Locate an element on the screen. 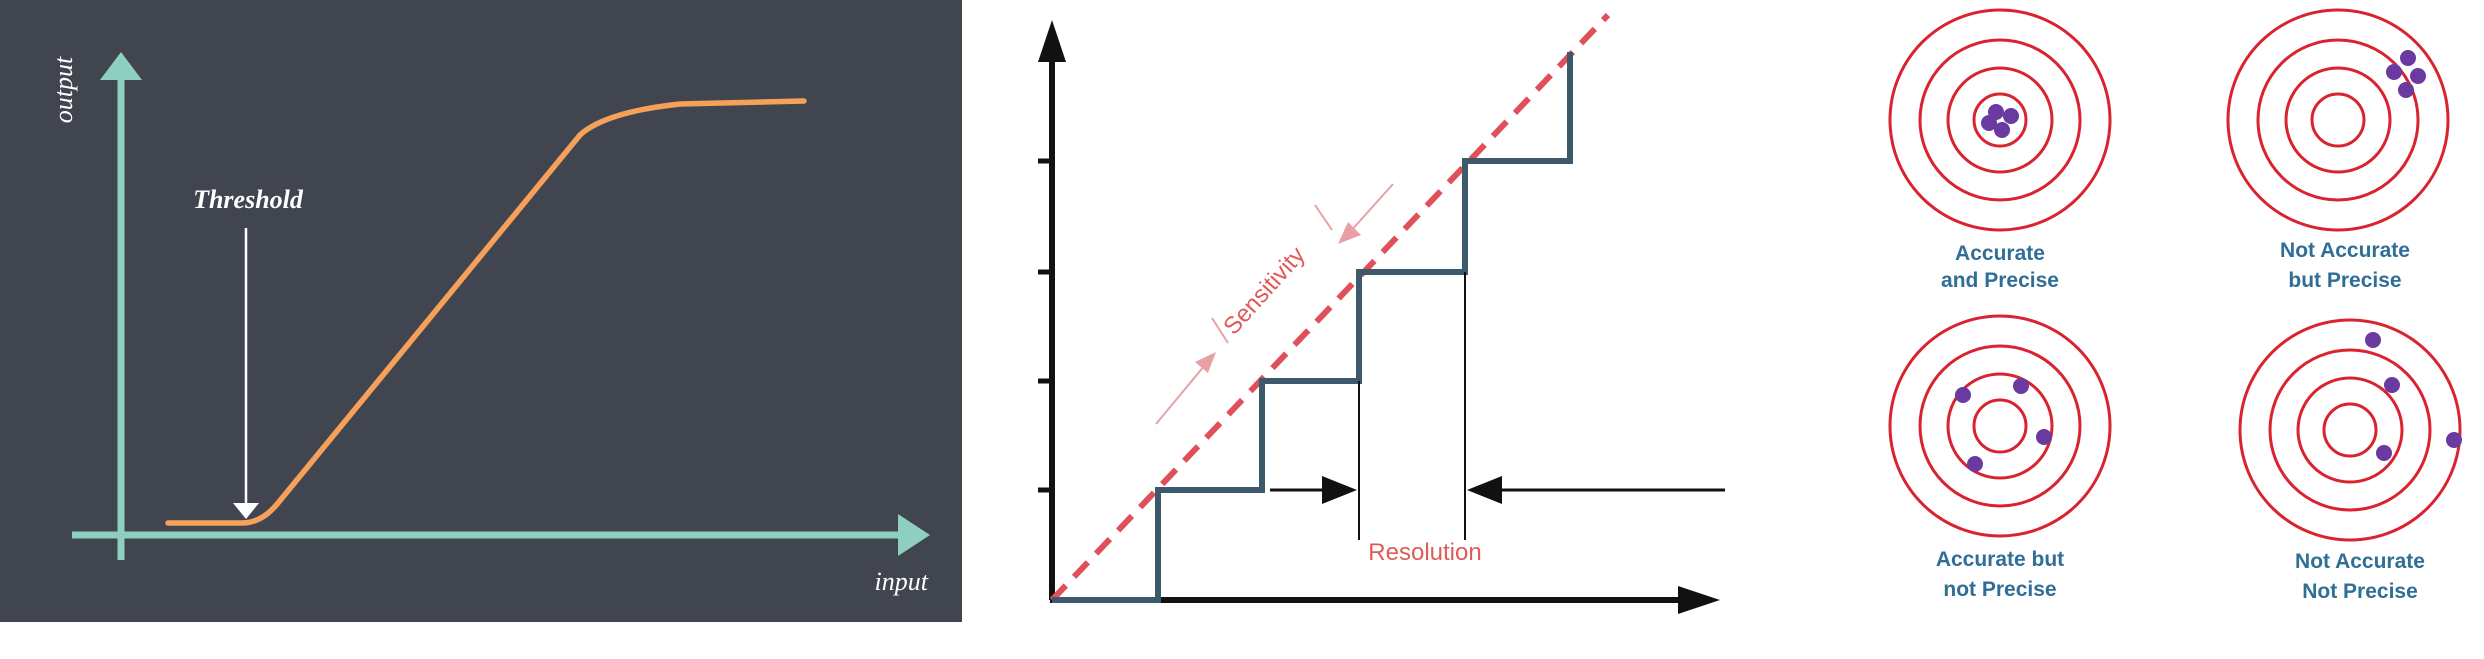  sensitivity-arrow-upper is located at coordinates (1371, 208).